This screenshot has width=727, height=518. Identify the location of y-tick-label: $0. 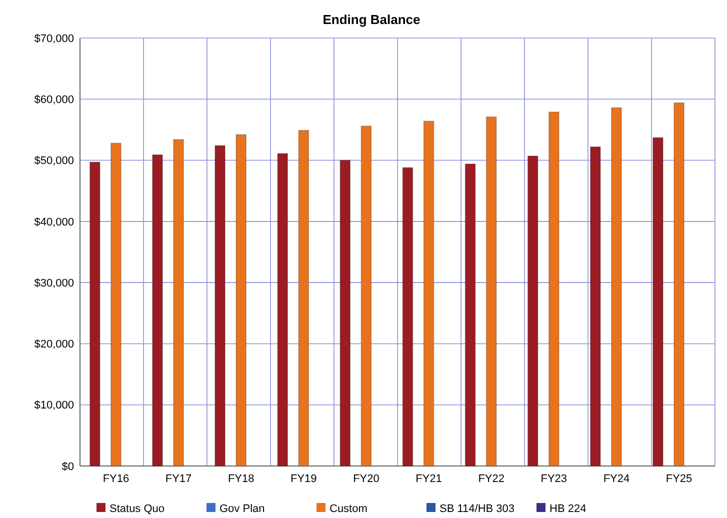
(68, 466).